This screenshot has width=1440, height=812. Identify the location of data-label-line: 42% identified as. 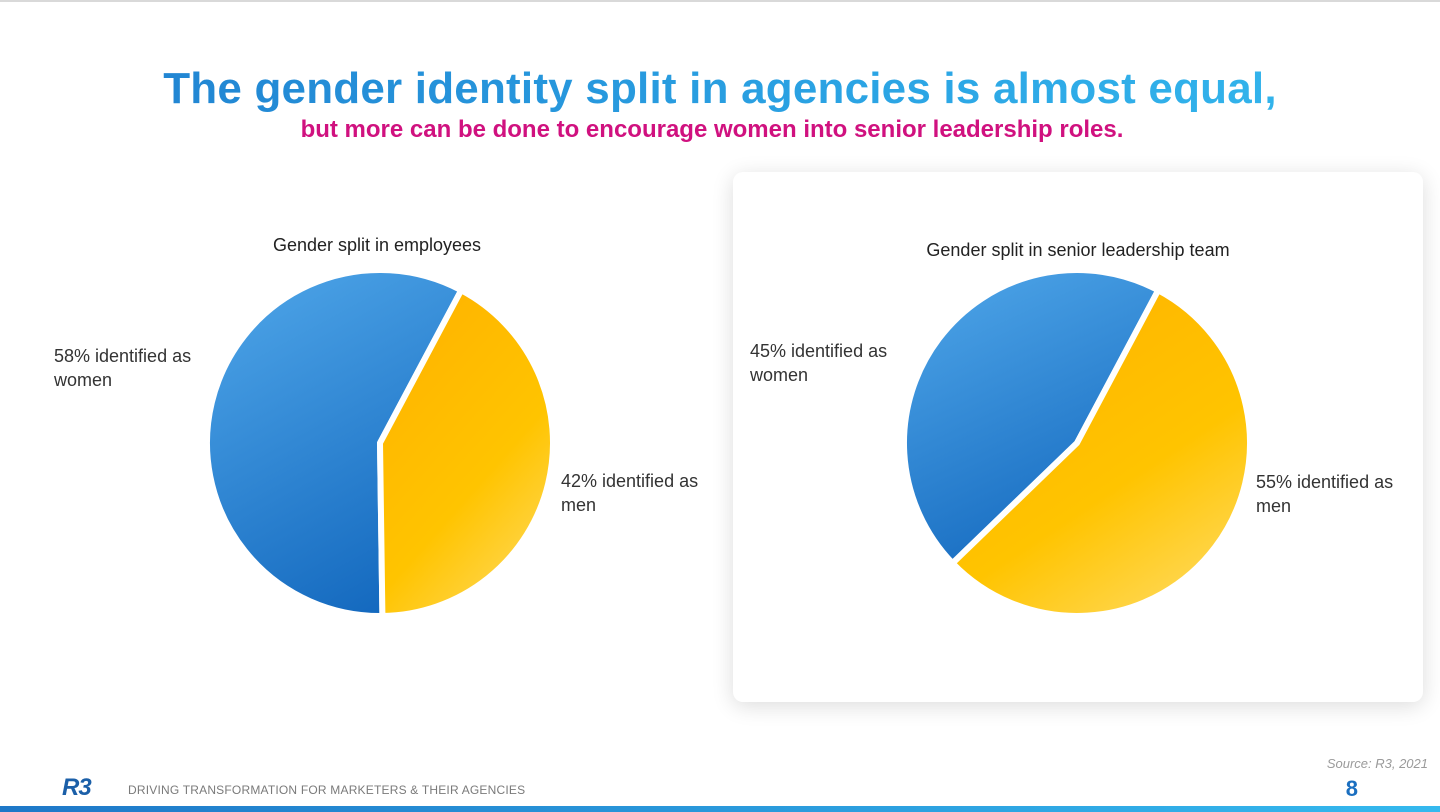
(629, 481).